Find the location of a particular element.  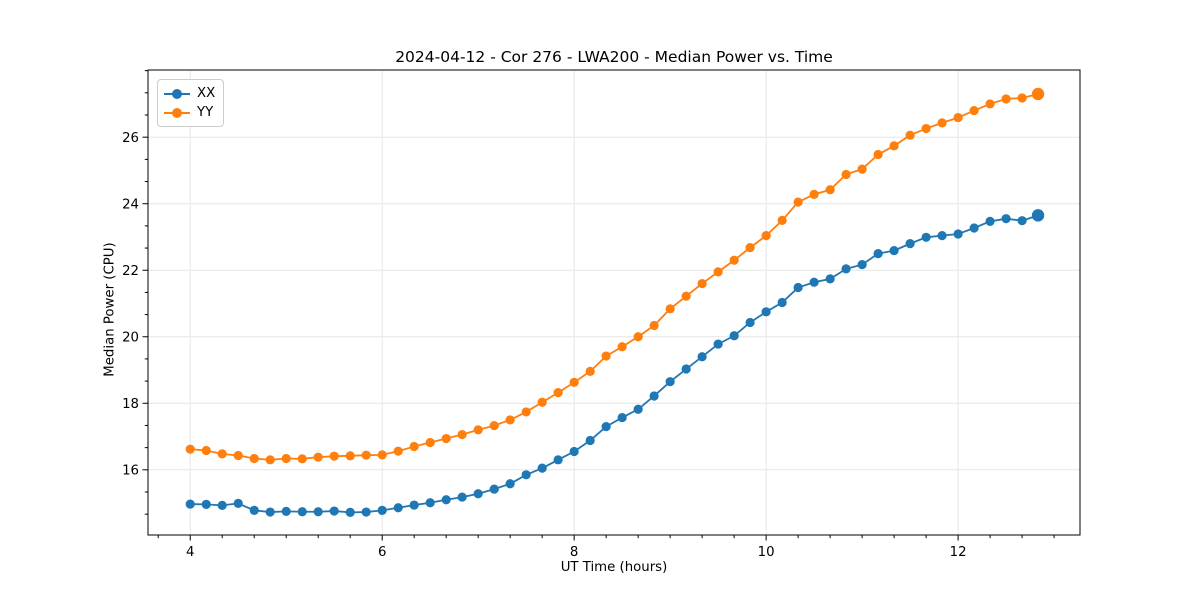

legend-marker-xx-icon is located at coordinates (177, 94).